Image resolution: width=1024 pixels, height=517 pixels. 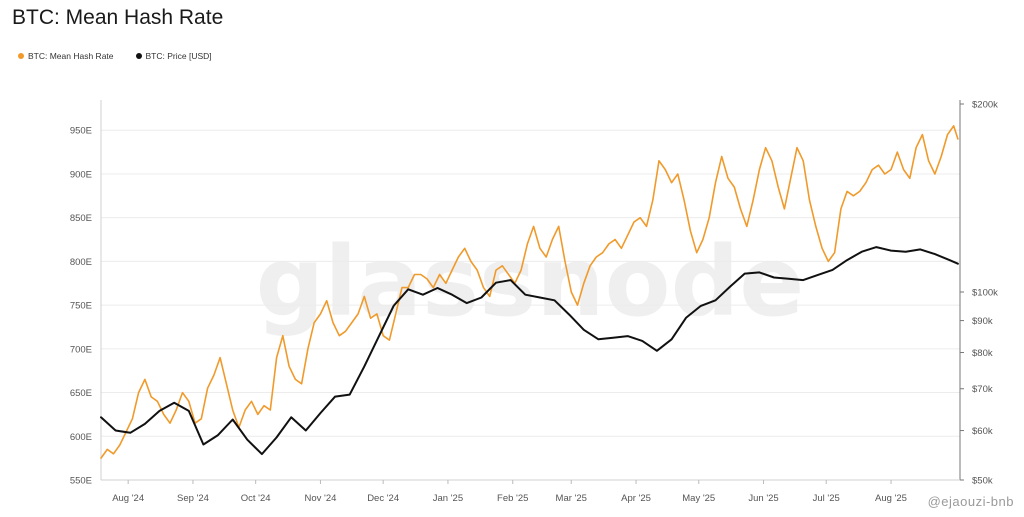 I want to click on left-tick-label-4: 750E, so click(x=81, y=306).